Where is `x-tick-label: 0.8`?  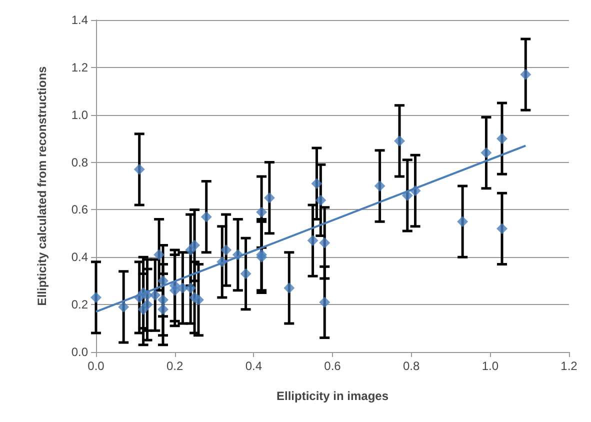 x-tick-label: 0.8 is located at coordinates (411, 366).